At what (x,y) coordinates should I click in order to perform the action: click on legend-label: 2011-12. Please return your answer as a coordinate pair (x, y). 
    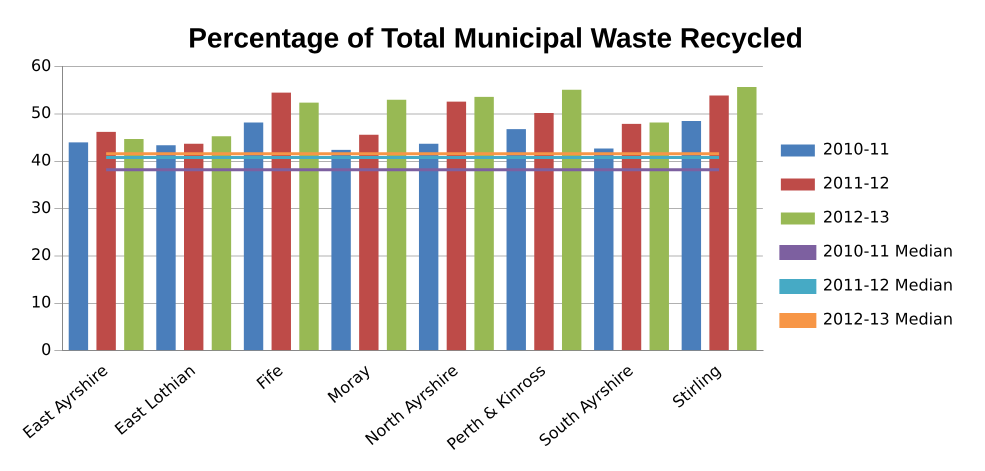
    Looking at the image, I should click on (856, 183).